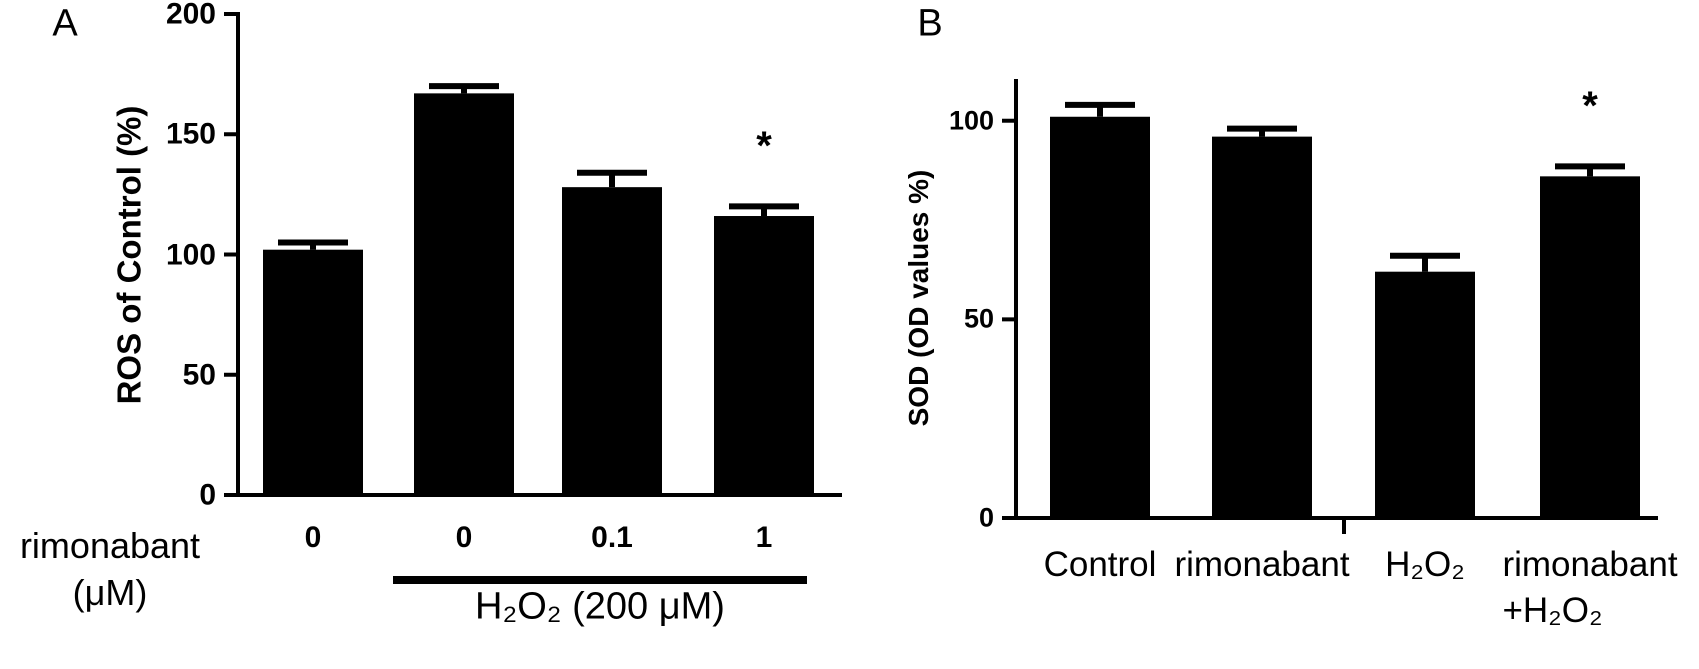 The image size is (1699, 669). I want to click on panel-label: A, so click(65, 23).